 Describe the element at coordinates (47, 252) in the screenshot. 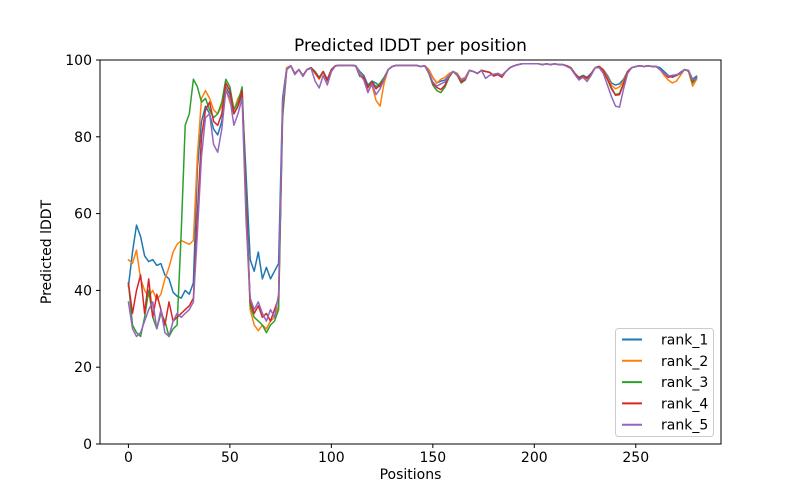

I see `y-axis-label: Predicted lDDT` at that location.